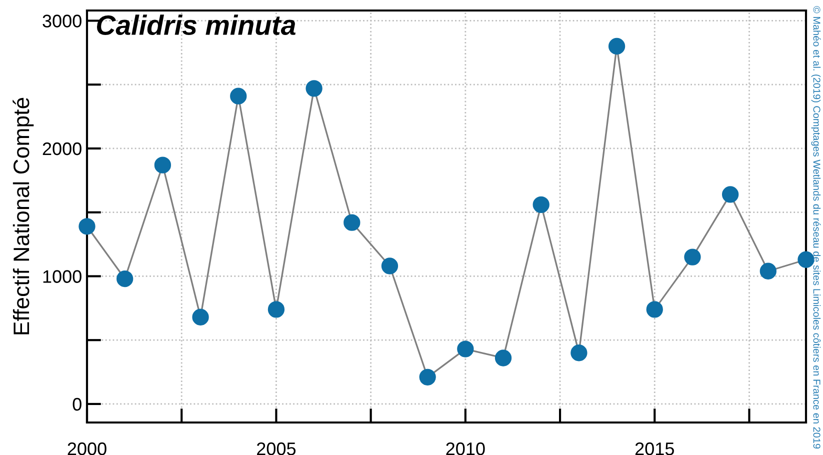 This screenshot has height=455, width=823. I want to click on x-tick-label: 2010, so click(465, 448).